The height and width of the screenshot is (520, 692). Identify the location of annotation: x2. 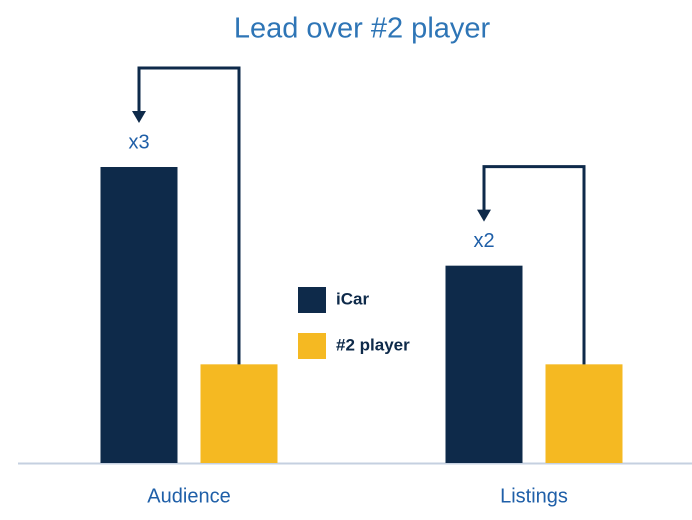
(483, 241).